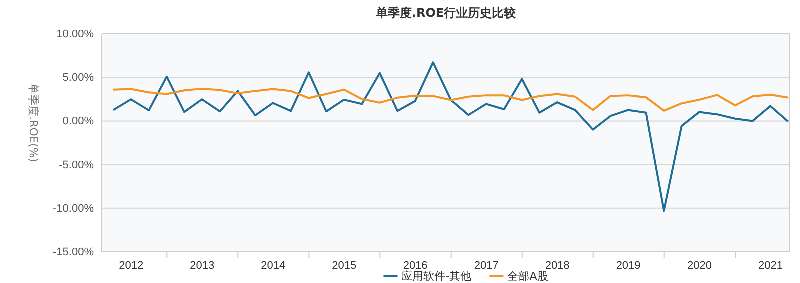  Describe the element at coordinates (700, 266) in the screenshot. I see `x-tick-label: 2020` at that location.